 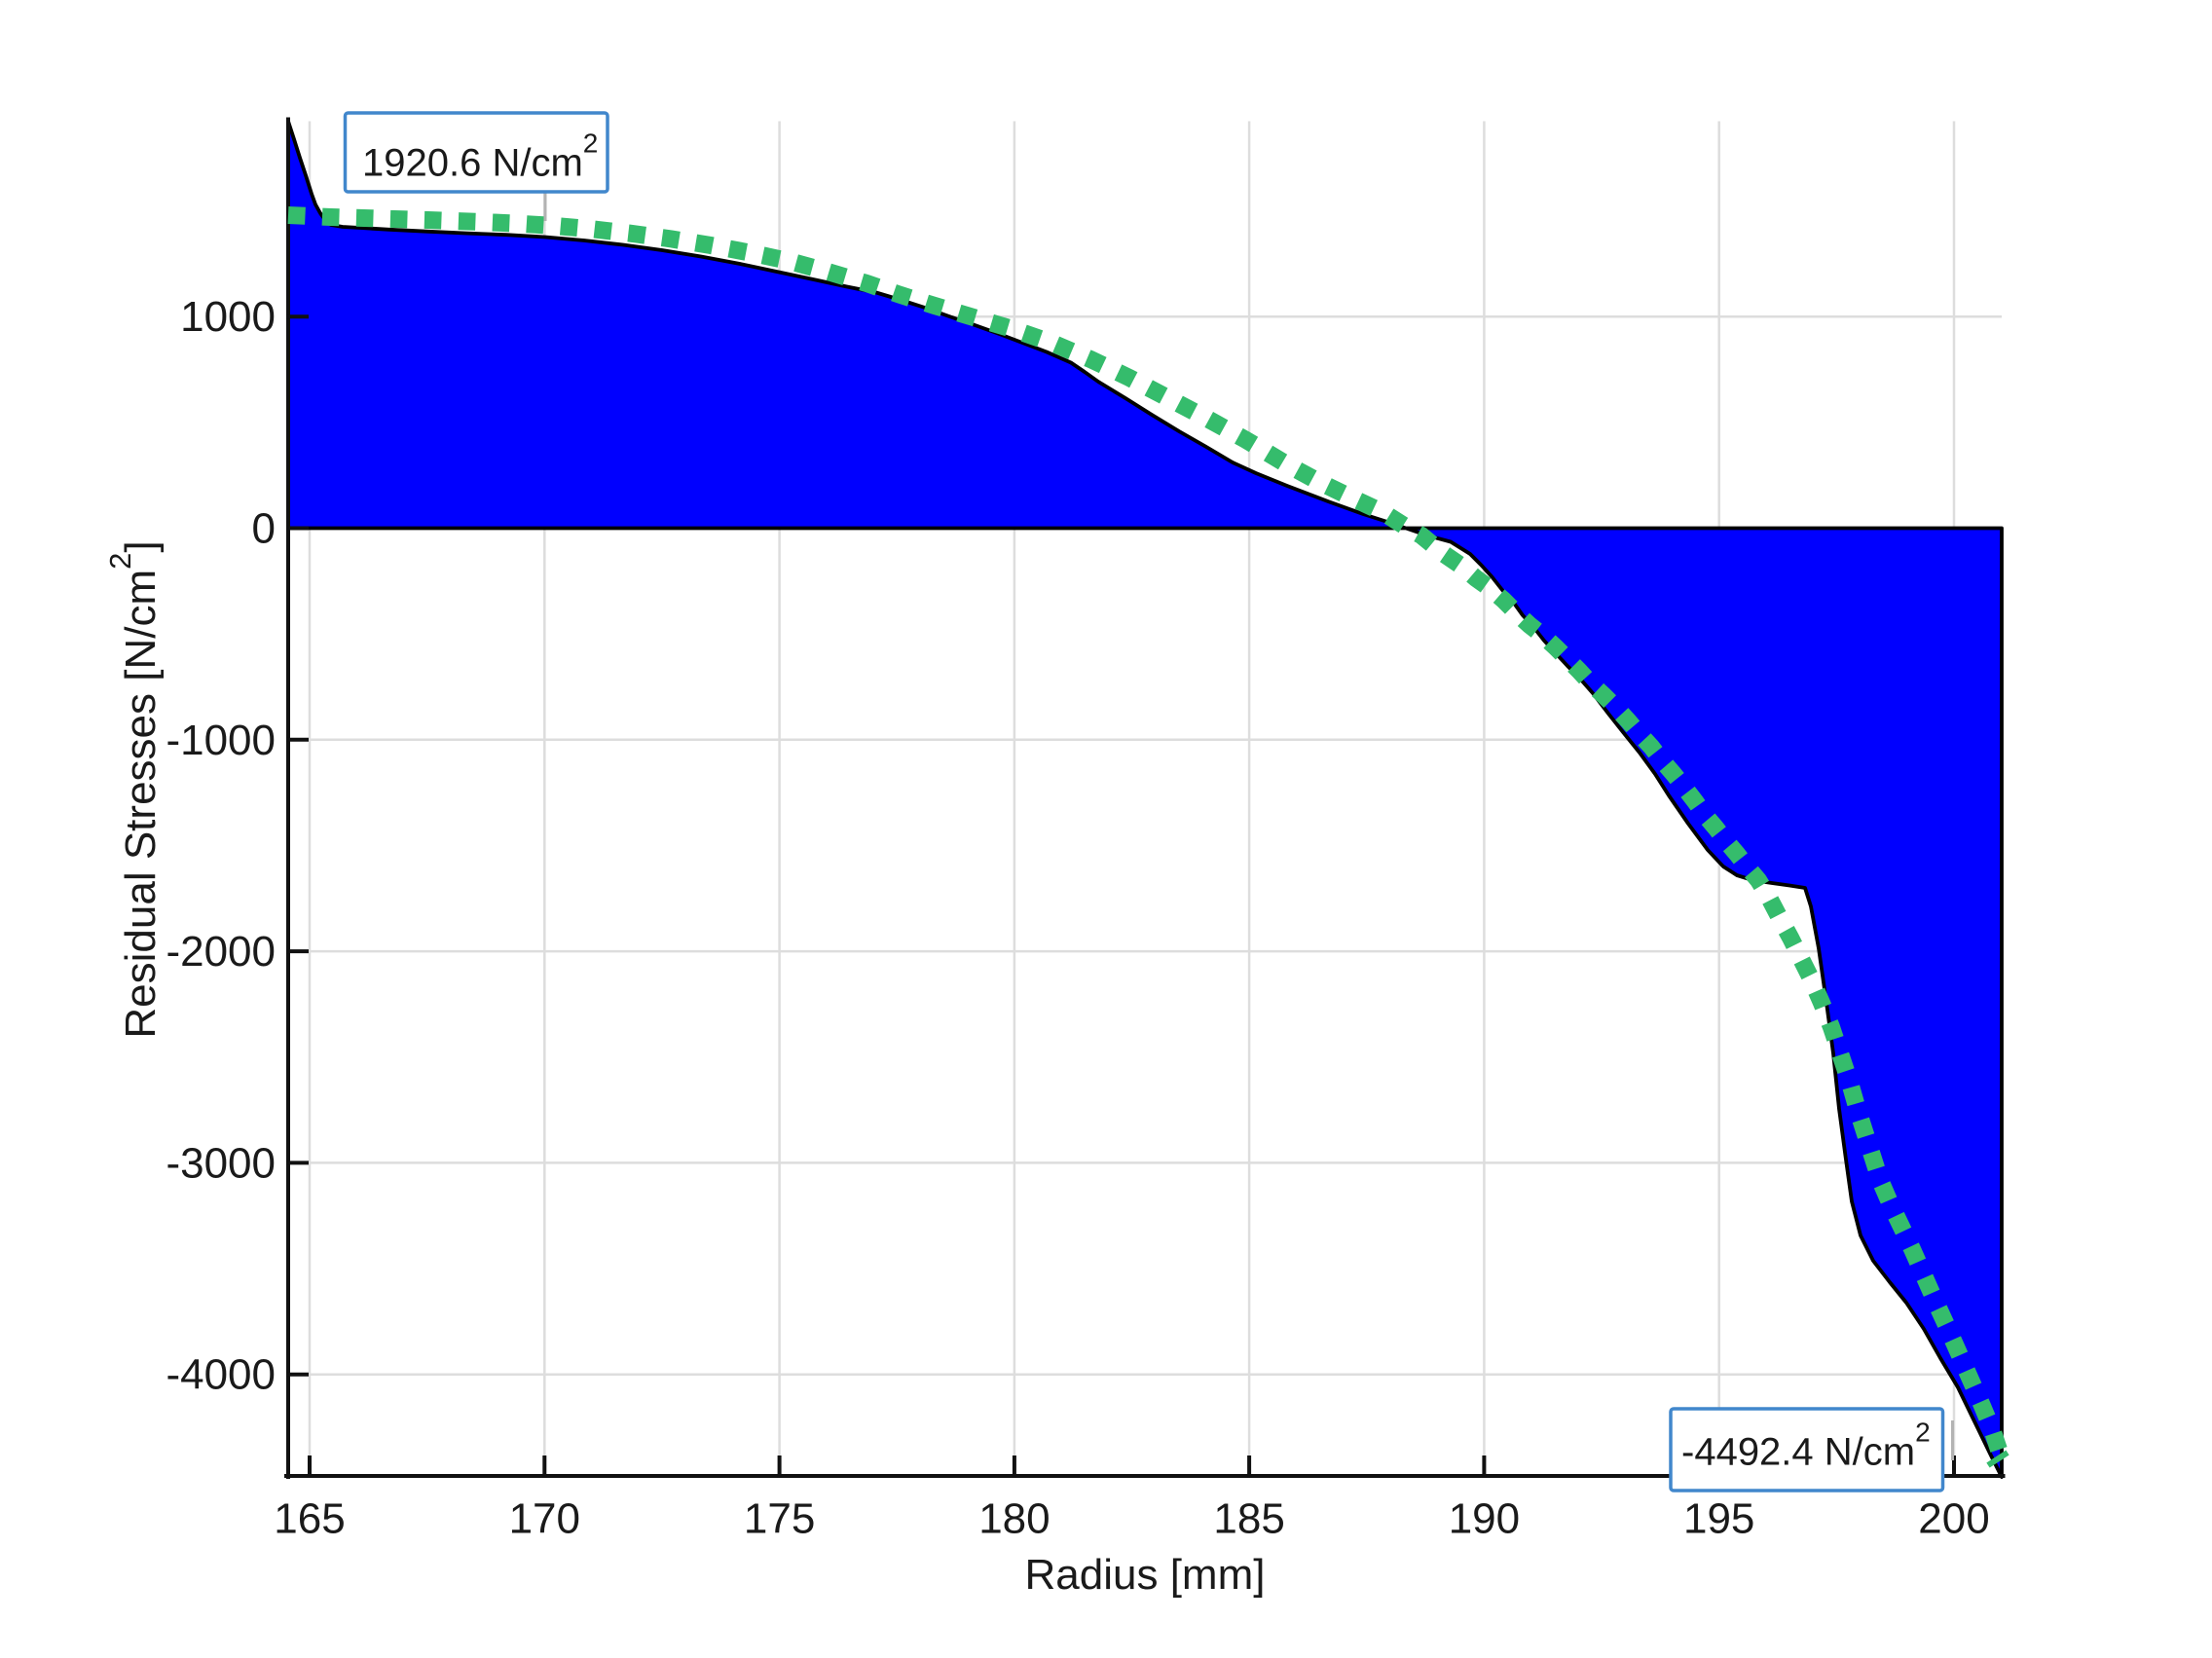 What do you see at coordinates (221, 741) in the screenshot?
I see `svg-text: -1000` at bounding box center [221, 741].